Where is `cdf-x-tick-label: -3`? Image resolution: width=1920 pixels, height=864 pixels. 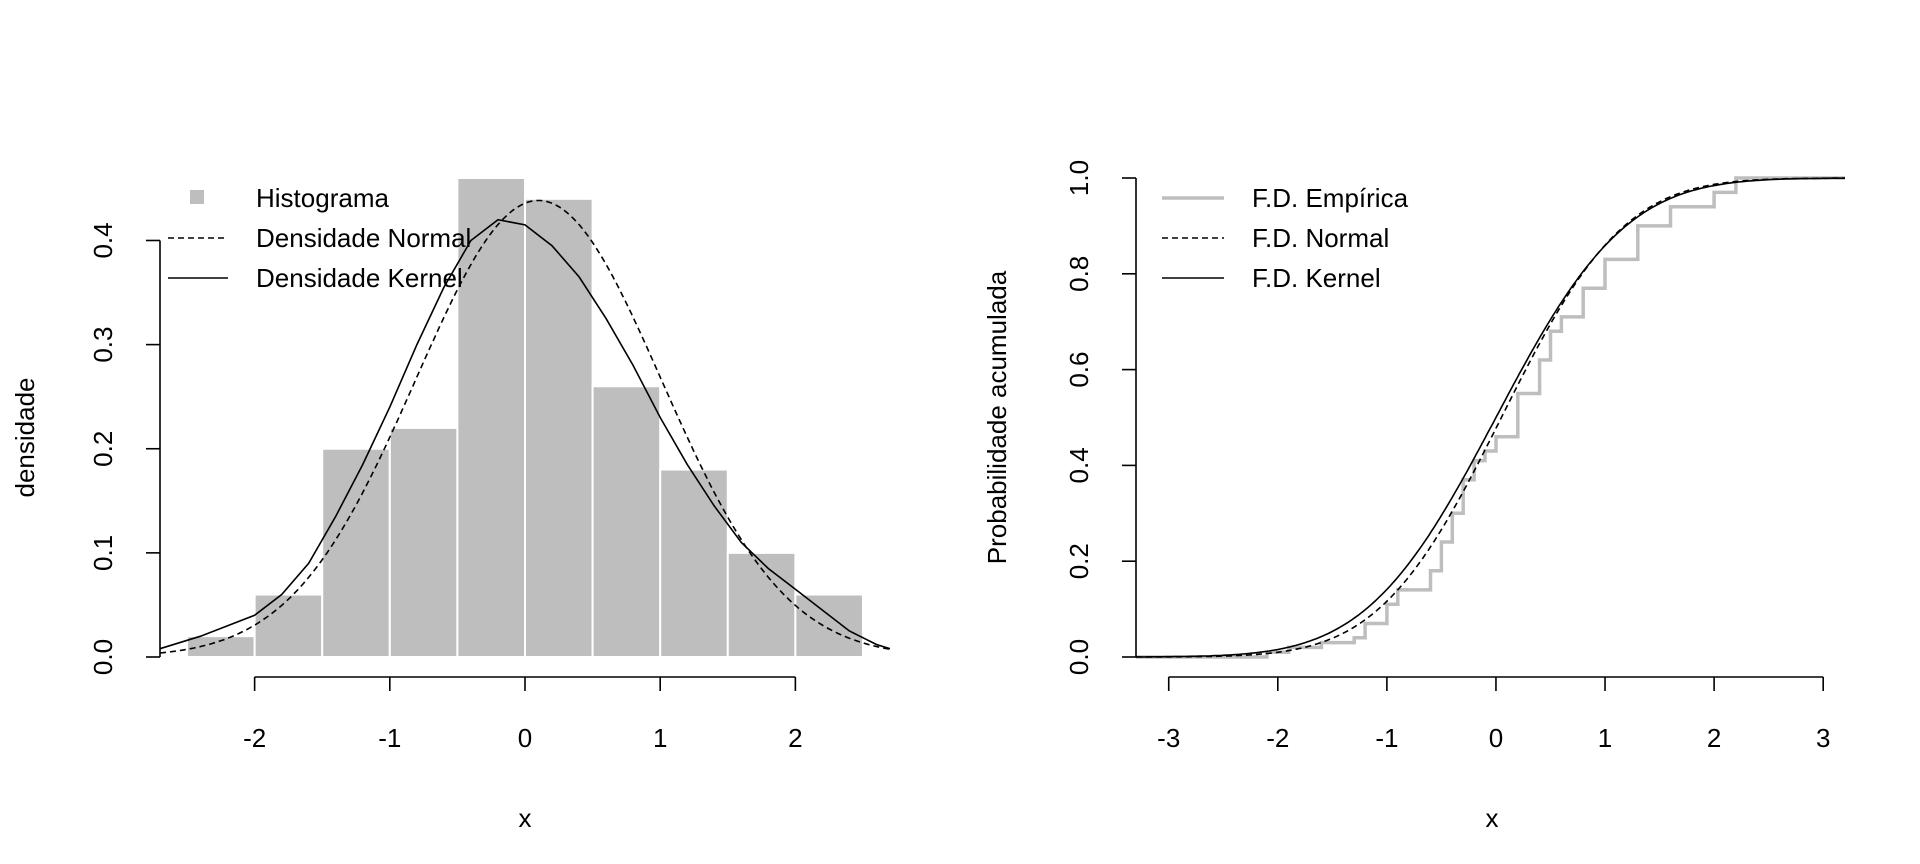 cdf-x-tick-label: -3 is located at coordinates (1168, 738).